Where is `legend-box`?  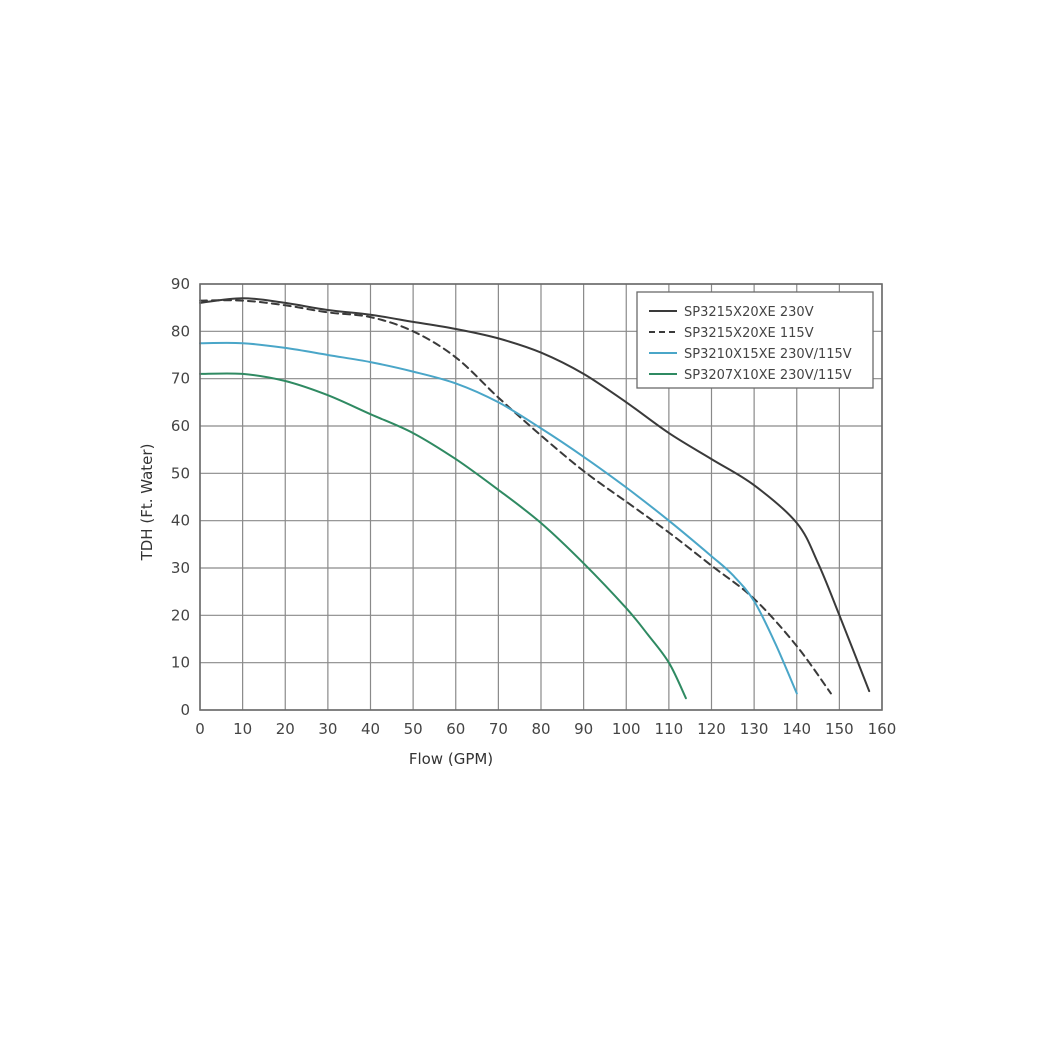 legend-box is located at coordinates (755, 340).